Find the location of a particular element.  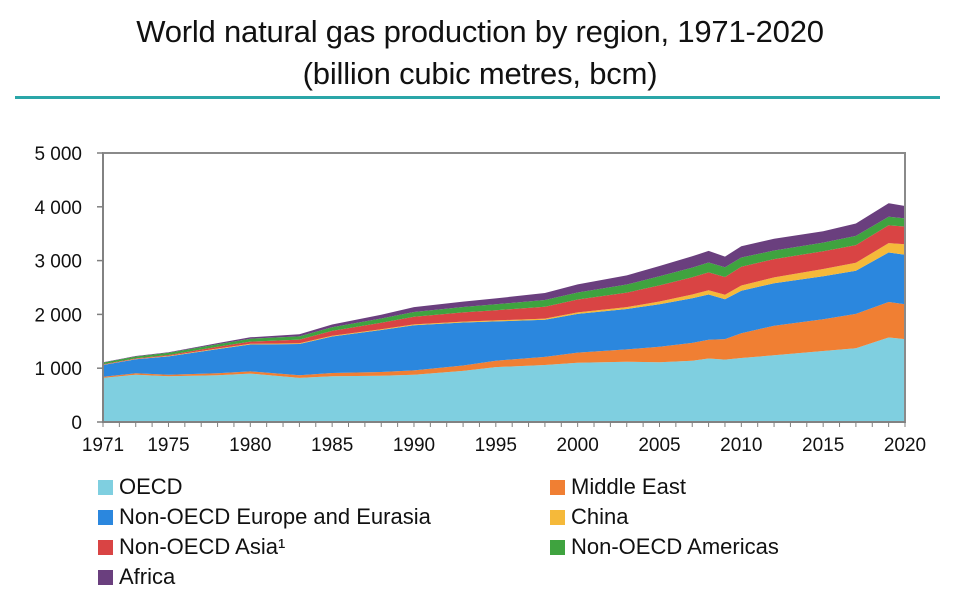

legend-item: Non-OECD Asia¹ is located at coordinates (191, 547).